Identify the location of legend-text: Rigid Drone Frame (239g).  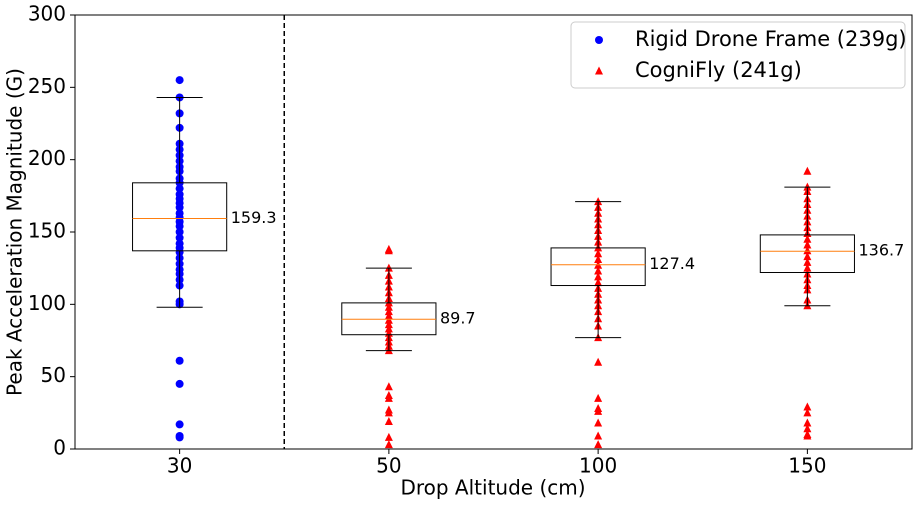
(771, 39).